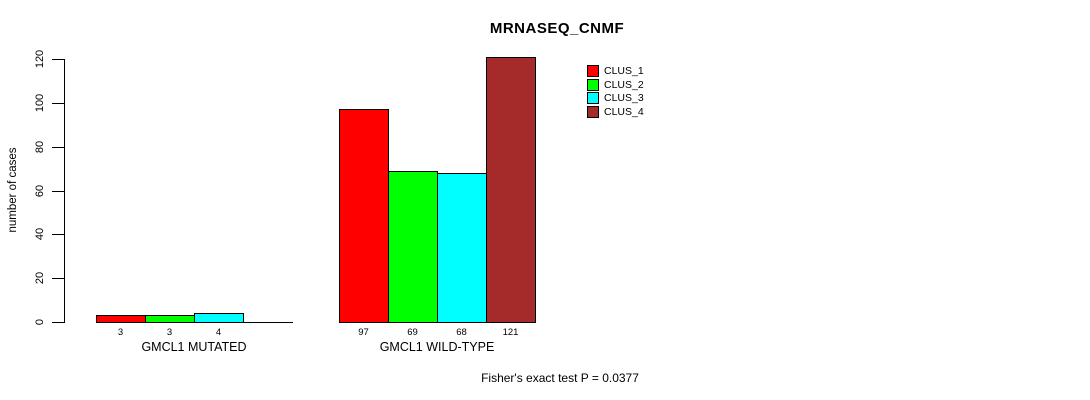  I want to click on bar-clus_1-gmcl1-mutated, so click(121, 318).